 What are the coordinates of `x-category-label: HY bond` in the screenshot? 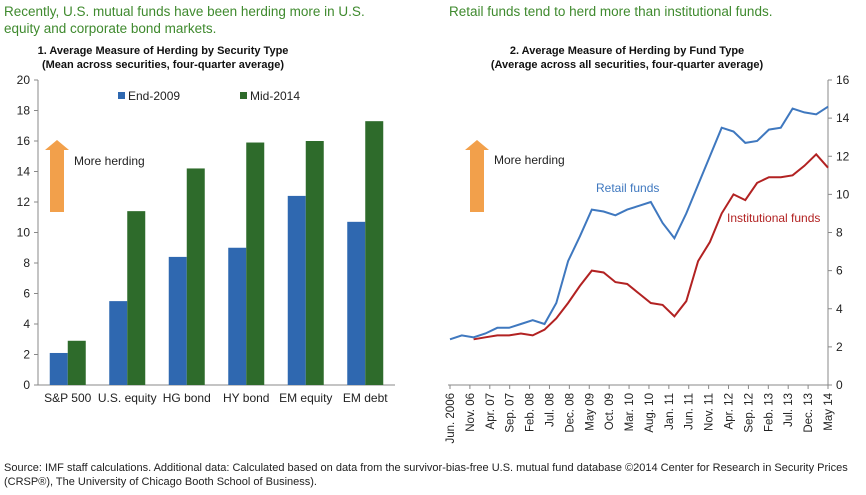 It's located at (246, 398).